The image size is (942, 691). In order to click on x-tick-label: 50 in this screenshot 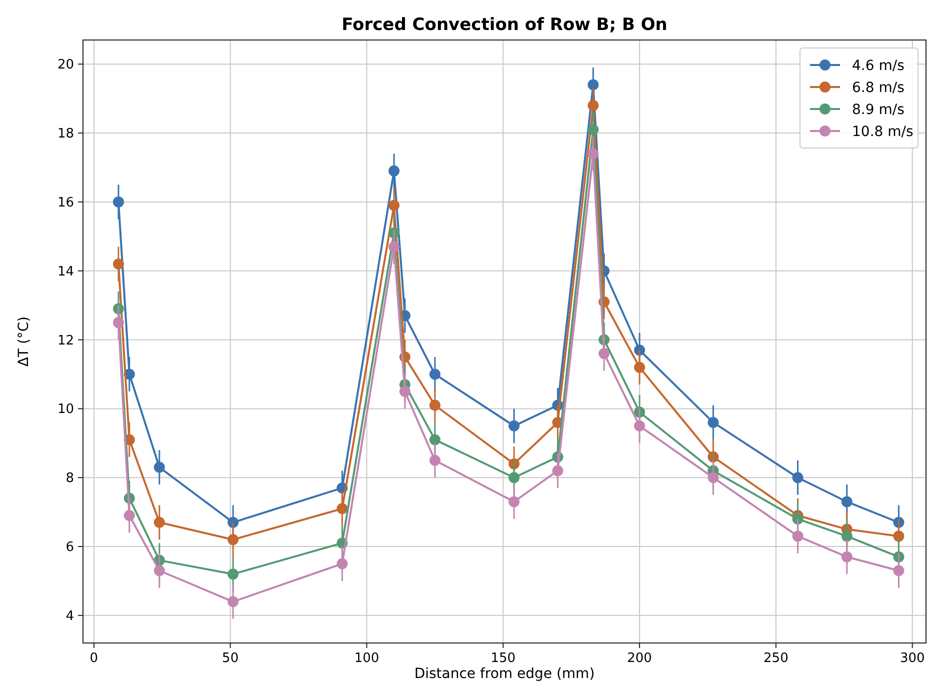, I will do `click(230, 658)`.